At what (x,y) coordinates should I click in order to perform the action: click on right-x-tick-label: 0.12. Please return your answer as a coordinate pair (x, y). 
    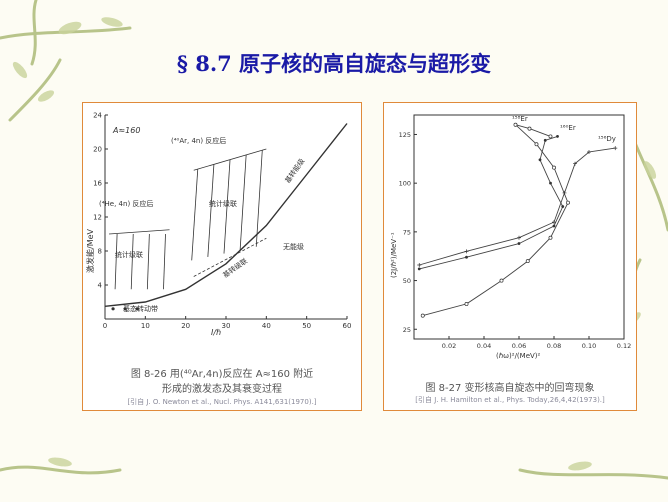
    Looking at the image, I should click on (624, 346).